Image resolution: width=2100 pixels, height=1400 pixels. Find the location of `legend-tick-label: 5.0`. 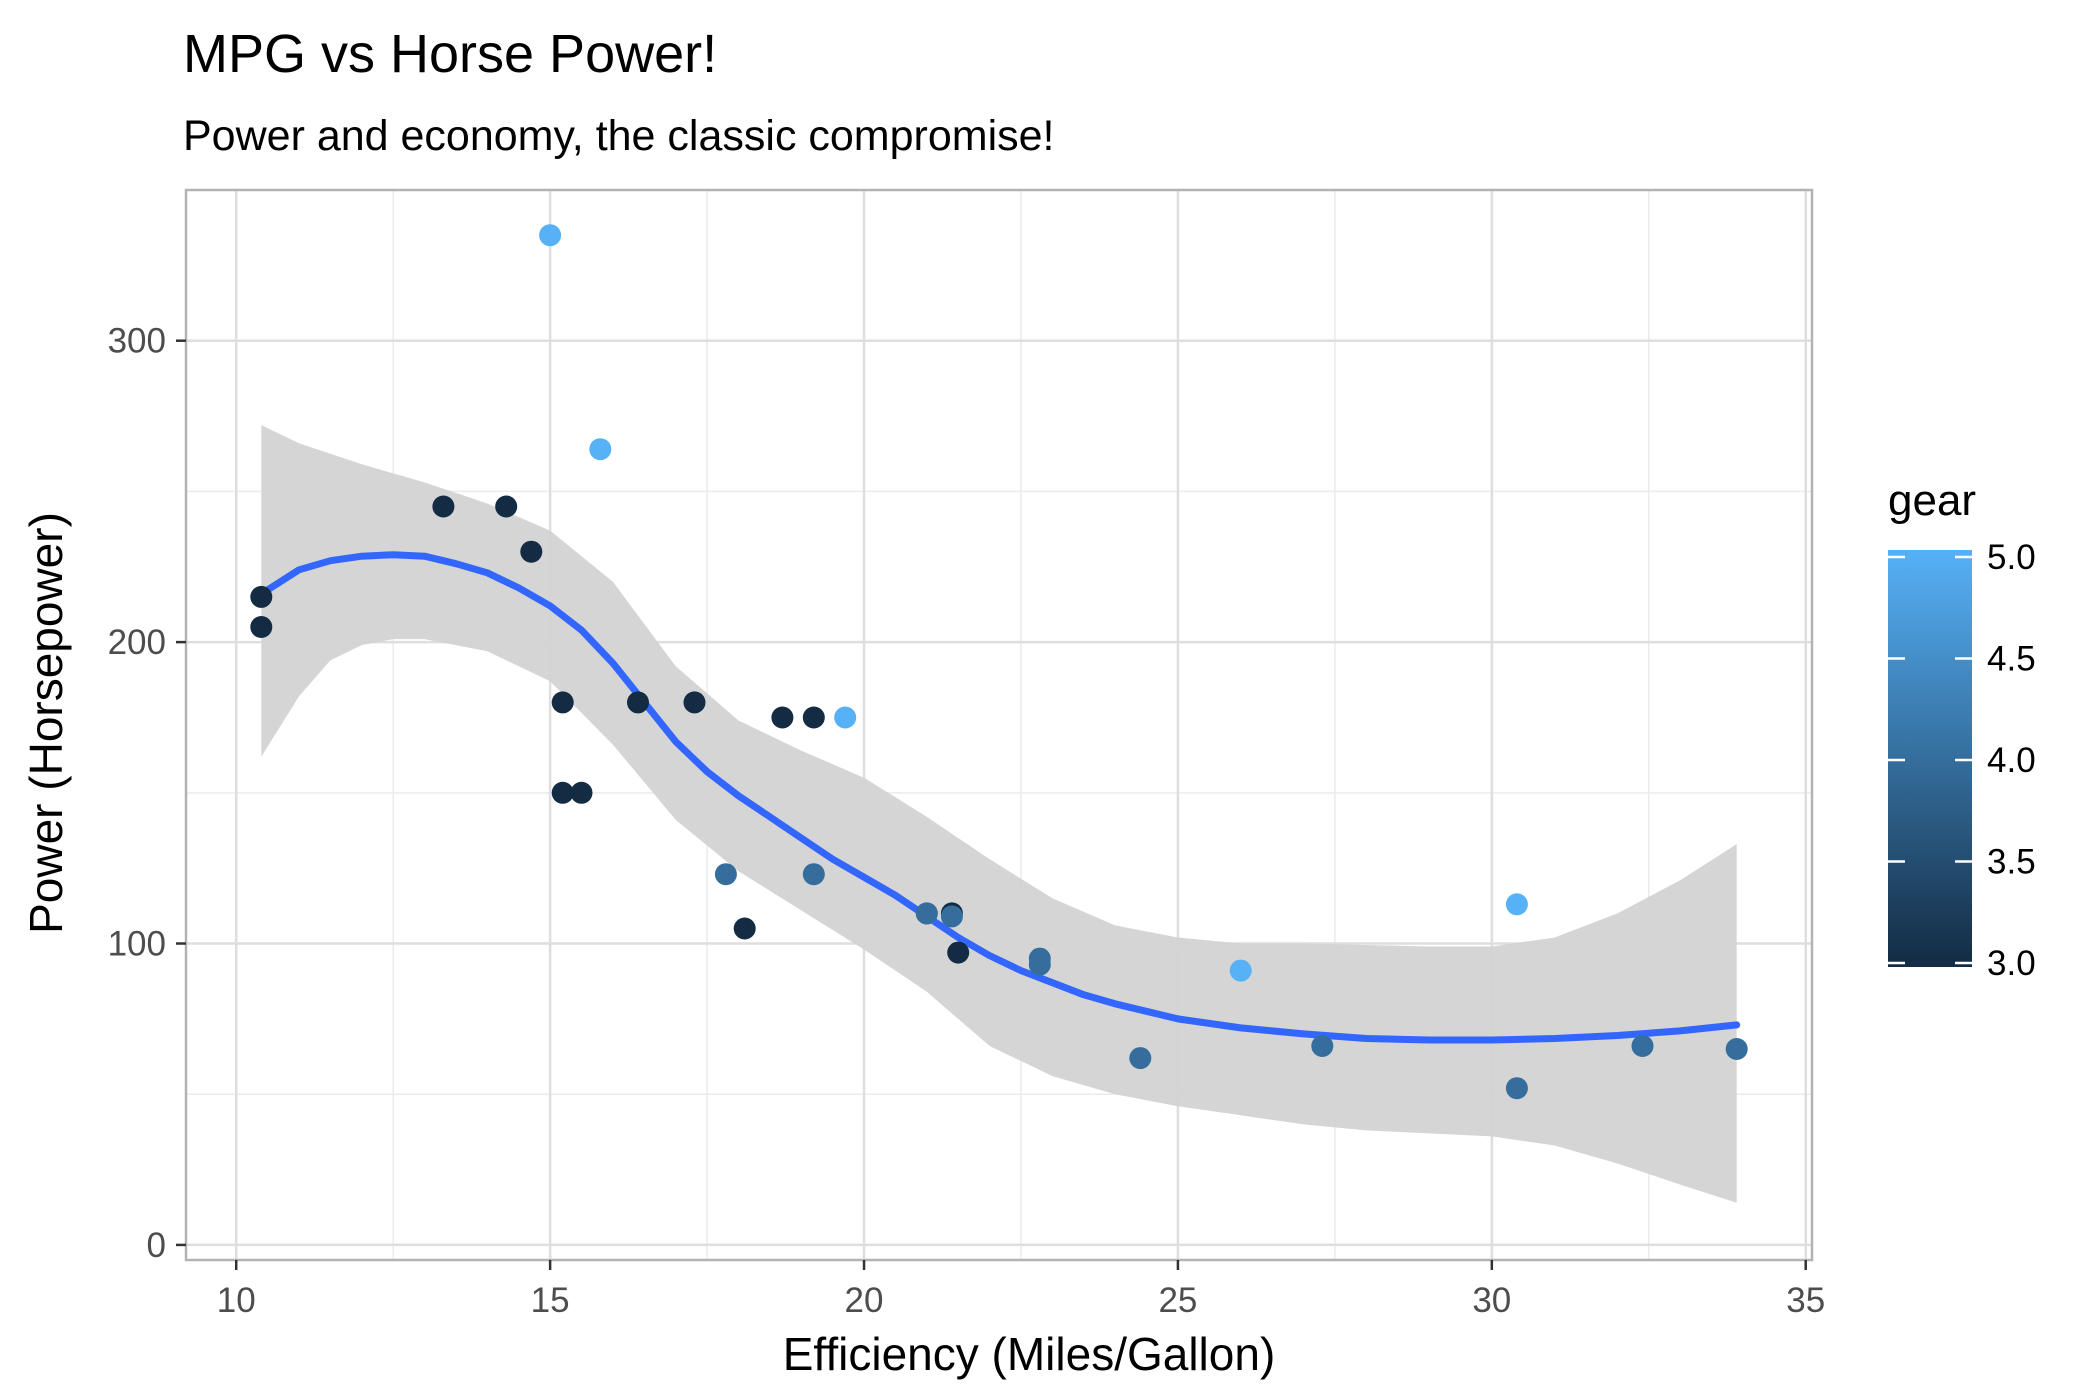

legend-tick-label: 5.0 is located at coordinates (2011, 557).